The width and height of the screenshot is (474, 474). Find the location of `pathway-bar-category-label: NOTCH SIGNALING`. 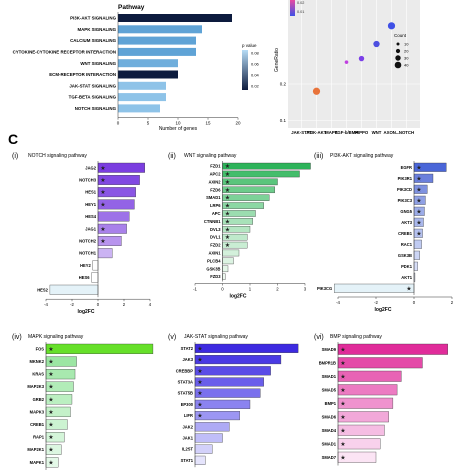

pathway-bar-category-label: NOTCH SIGNALING is located at coordinates (96, 108).